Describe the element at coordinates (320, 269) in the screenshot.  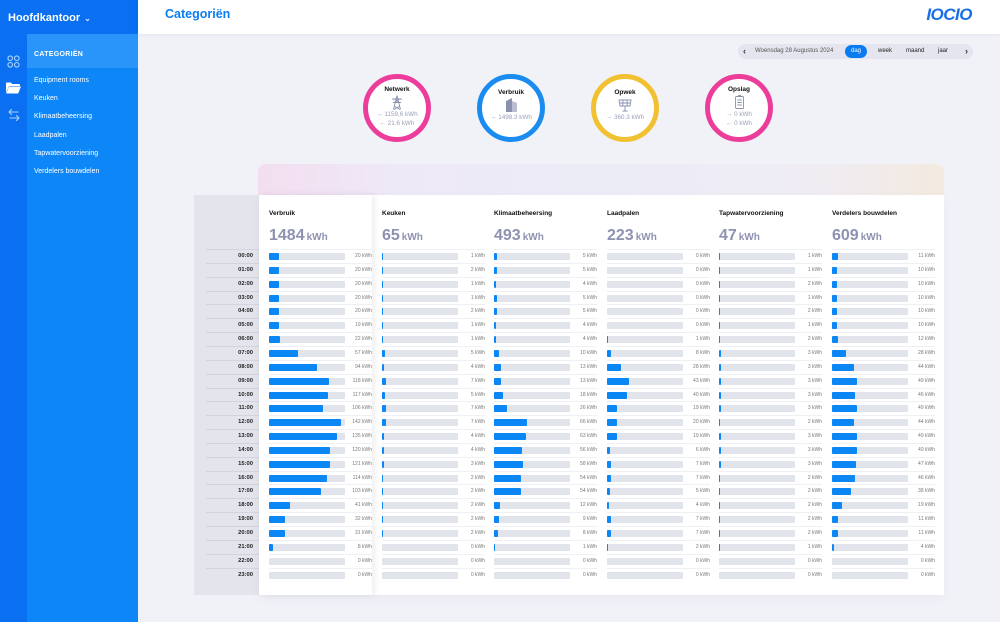
I see `hour-row: 20 kWh` at that location.